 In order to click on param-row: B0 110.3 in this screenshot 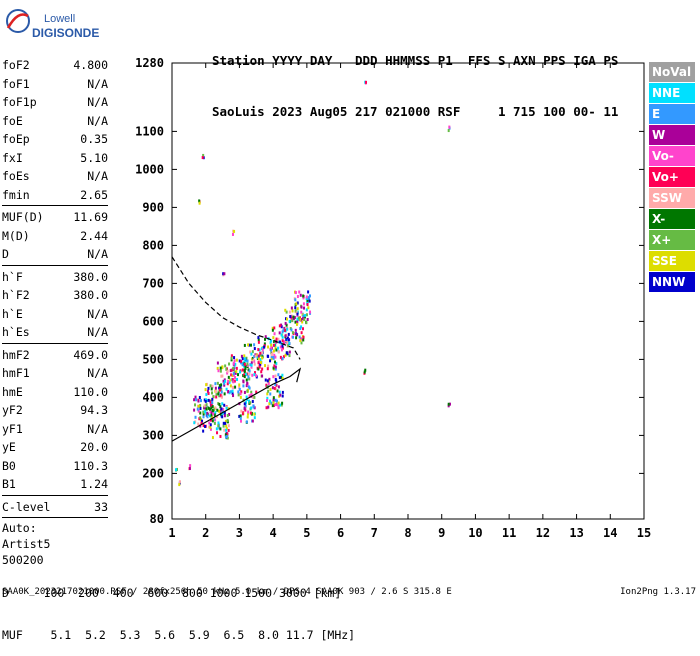, I will do `click(55, 466)`.